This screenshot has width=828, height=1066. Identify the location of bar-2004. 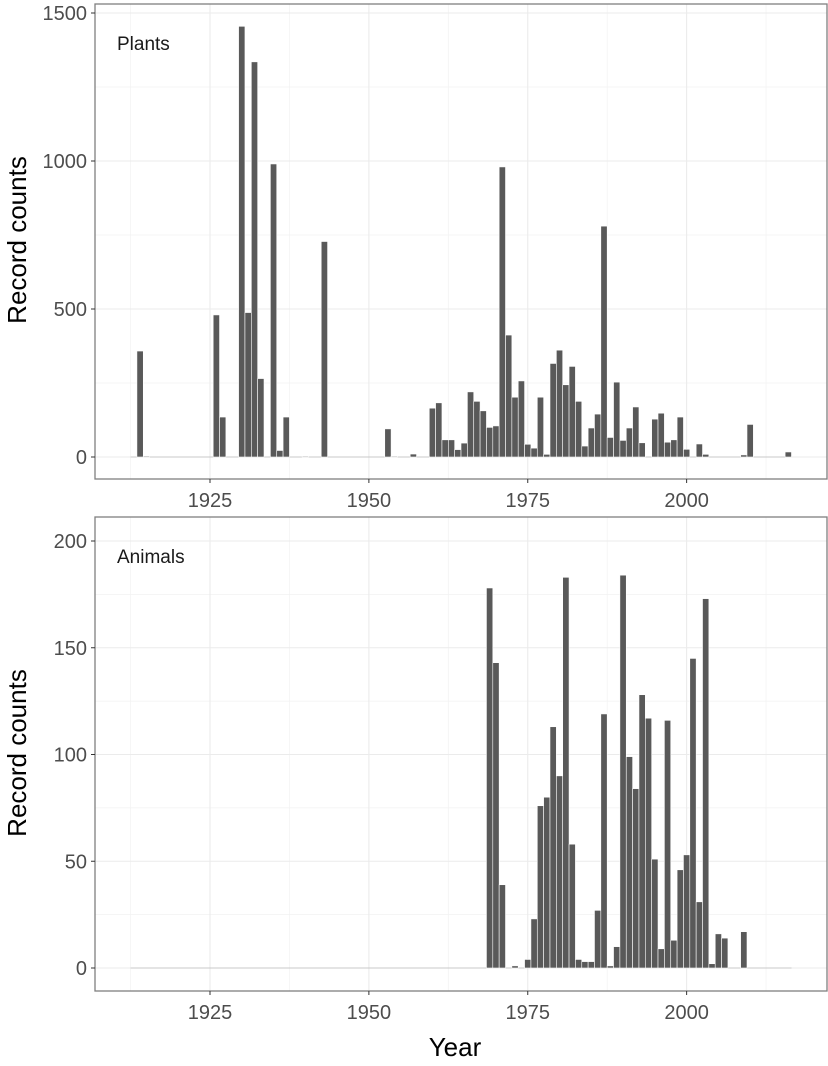
(712, 966).